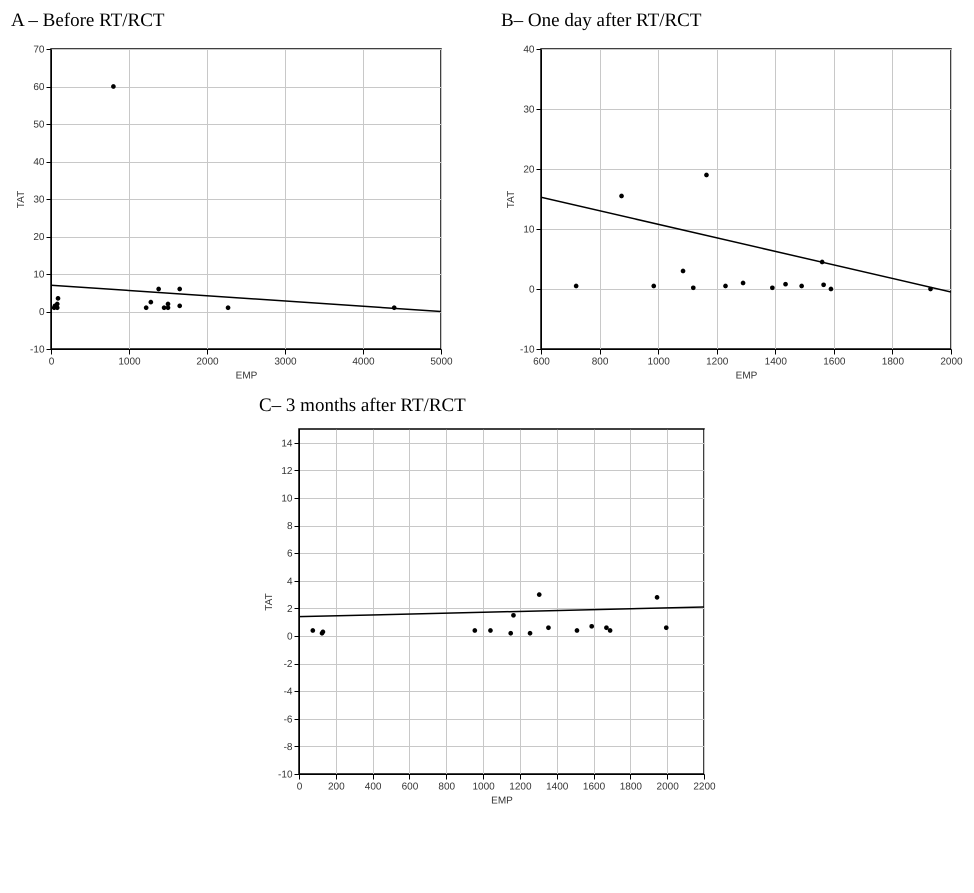  What do you see at coordinates (704, 787) in the screenshot?
I see `x-tick-label: 2200` at bounding box center [704, 787].